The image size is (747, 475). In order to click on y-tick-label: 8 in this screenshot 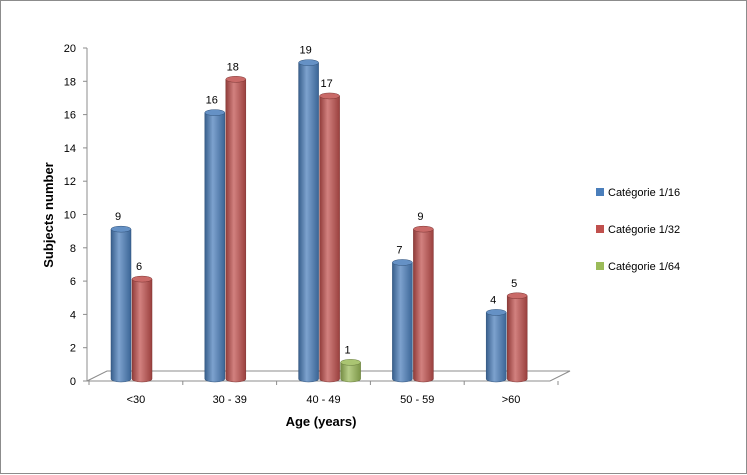, I will do `click(73, 249)`.